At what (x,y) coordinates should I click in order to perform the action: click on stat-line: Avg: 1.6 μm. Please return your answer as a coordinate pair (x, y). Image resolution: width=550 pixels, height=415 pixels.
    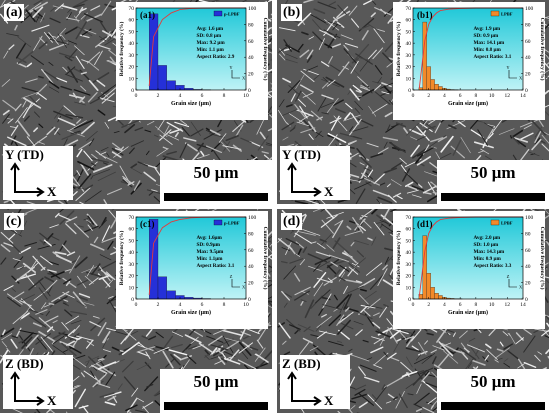
    Looking at the image, I should click on (210, 29).